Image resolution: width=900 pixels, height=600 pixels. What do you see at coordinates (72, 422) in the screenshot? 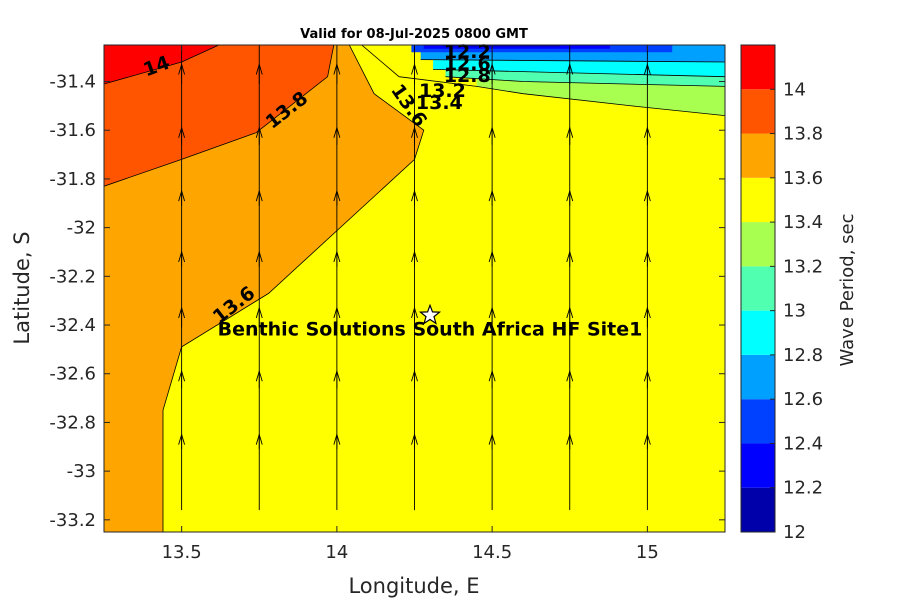
I see `y-tick-label: -32.8` at bounding box center [72, 422].